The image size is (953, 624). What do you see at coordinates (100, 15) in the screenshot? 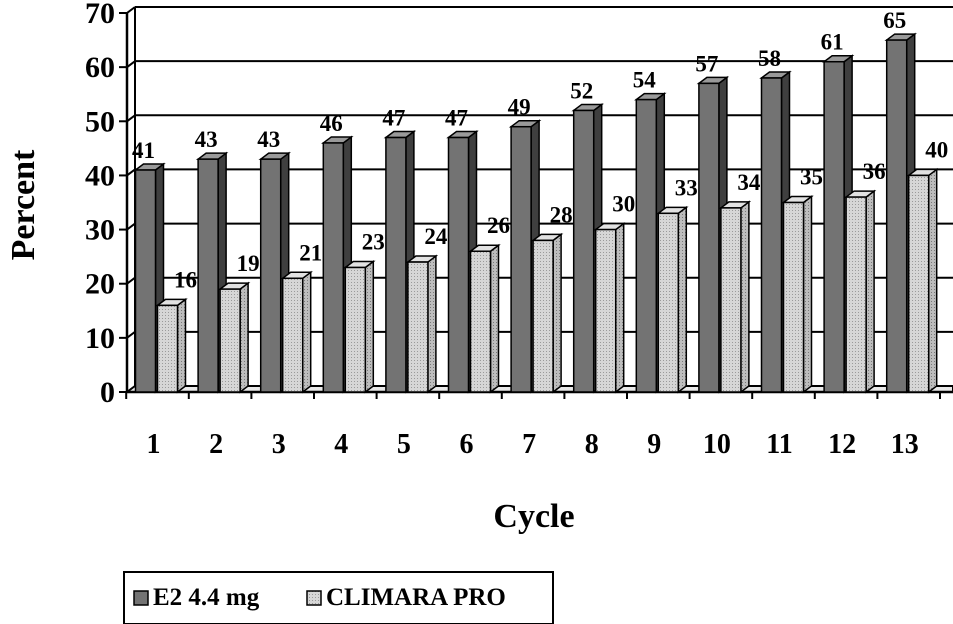
I see `y-tick-label: 70` at bounding box center [100, 15].